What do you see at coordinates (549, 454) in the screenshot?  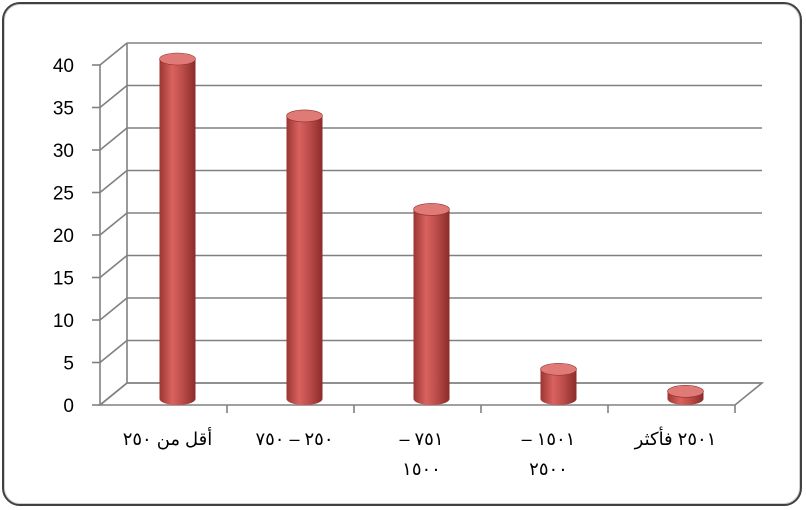 I see `x-tick-label: ١٥٠١ – ٢٥٠٠` at bounding box center [549, 454].